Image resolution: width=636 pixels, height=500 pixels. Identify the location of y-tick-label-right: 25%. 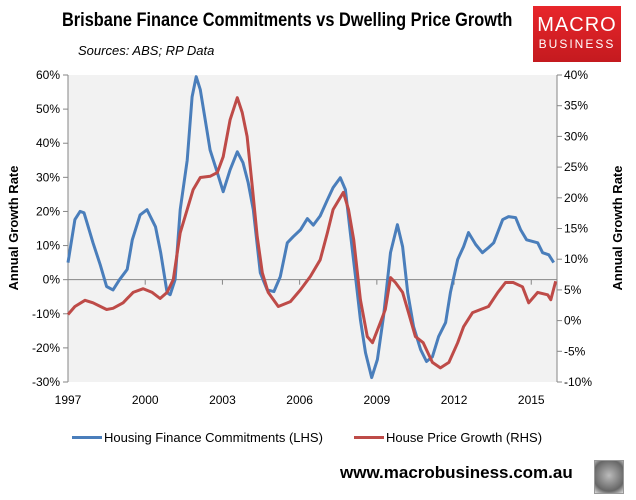
(576, 167).